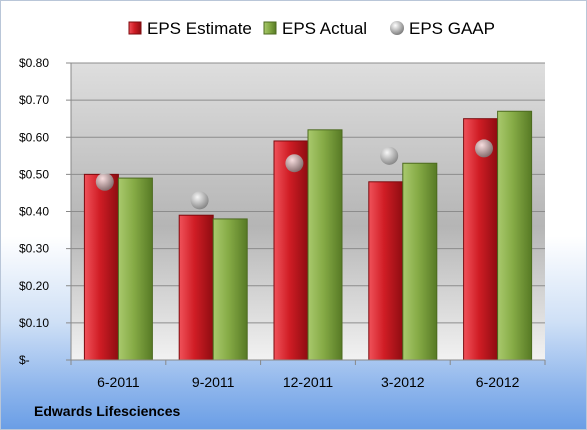 This screenshot has height=430, width=587. I want to click on x-tick-label: 6-2012, so click(498, 382).